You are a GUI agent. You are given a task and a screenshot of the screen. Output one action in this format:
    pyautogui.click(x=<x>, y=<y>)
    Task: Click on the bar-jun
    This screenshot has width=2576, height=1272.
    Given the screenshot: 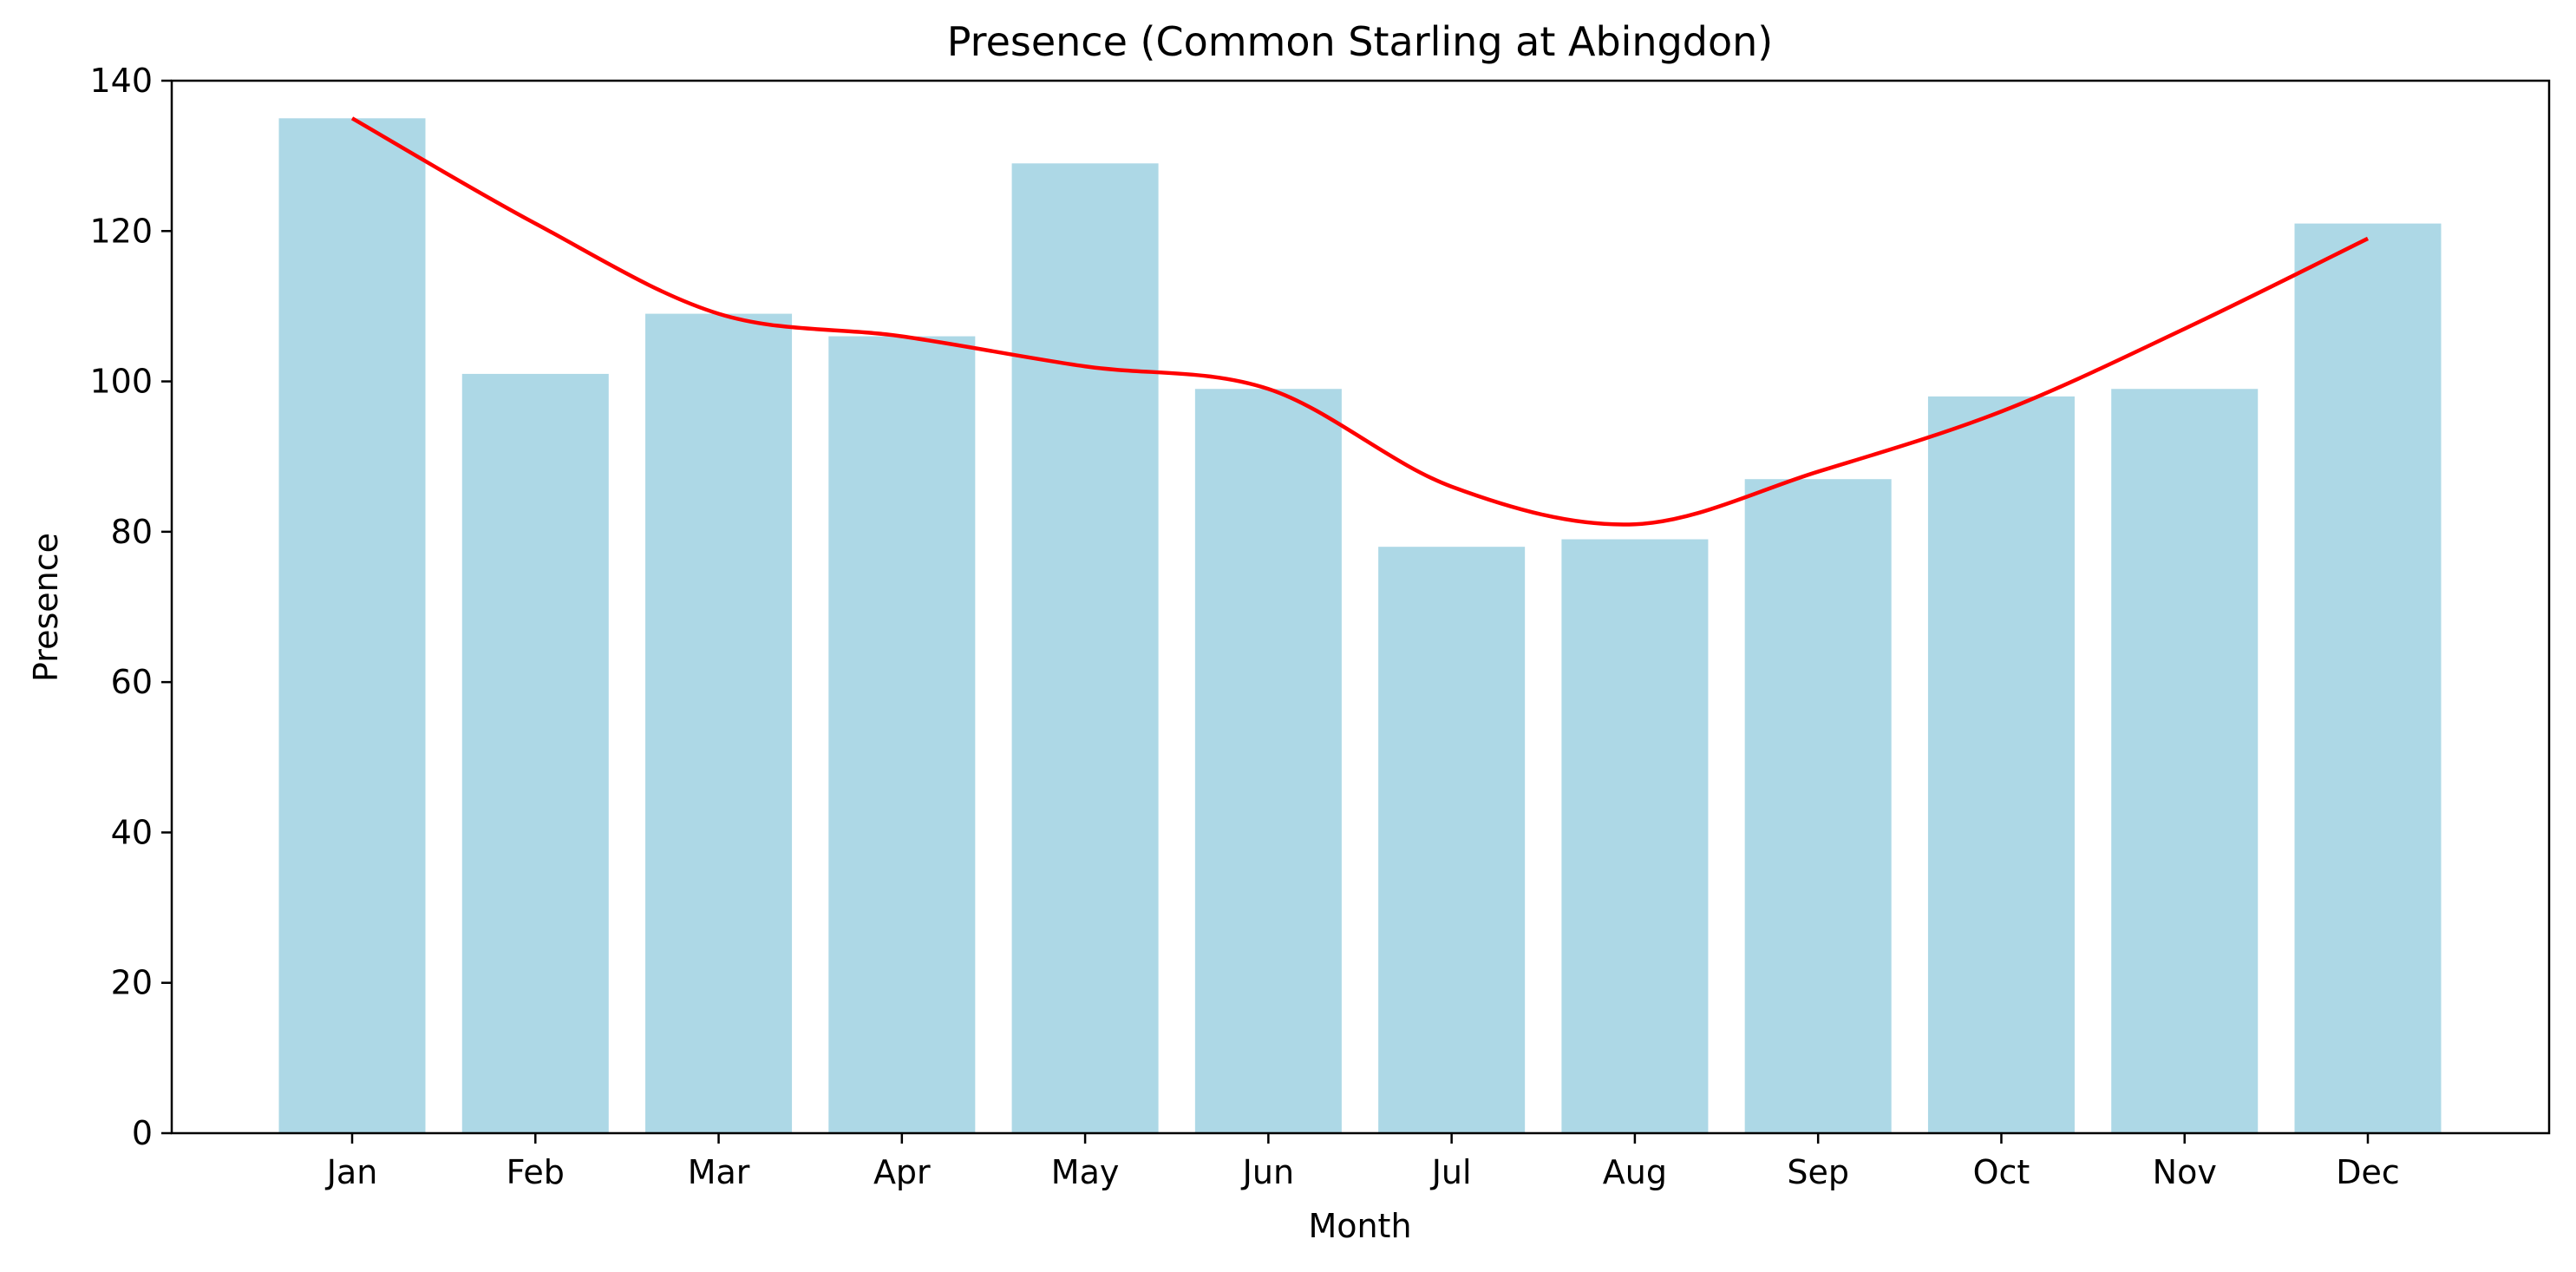 What is the action you would take?
    pyautogui.click(x=1268, y=761)
    